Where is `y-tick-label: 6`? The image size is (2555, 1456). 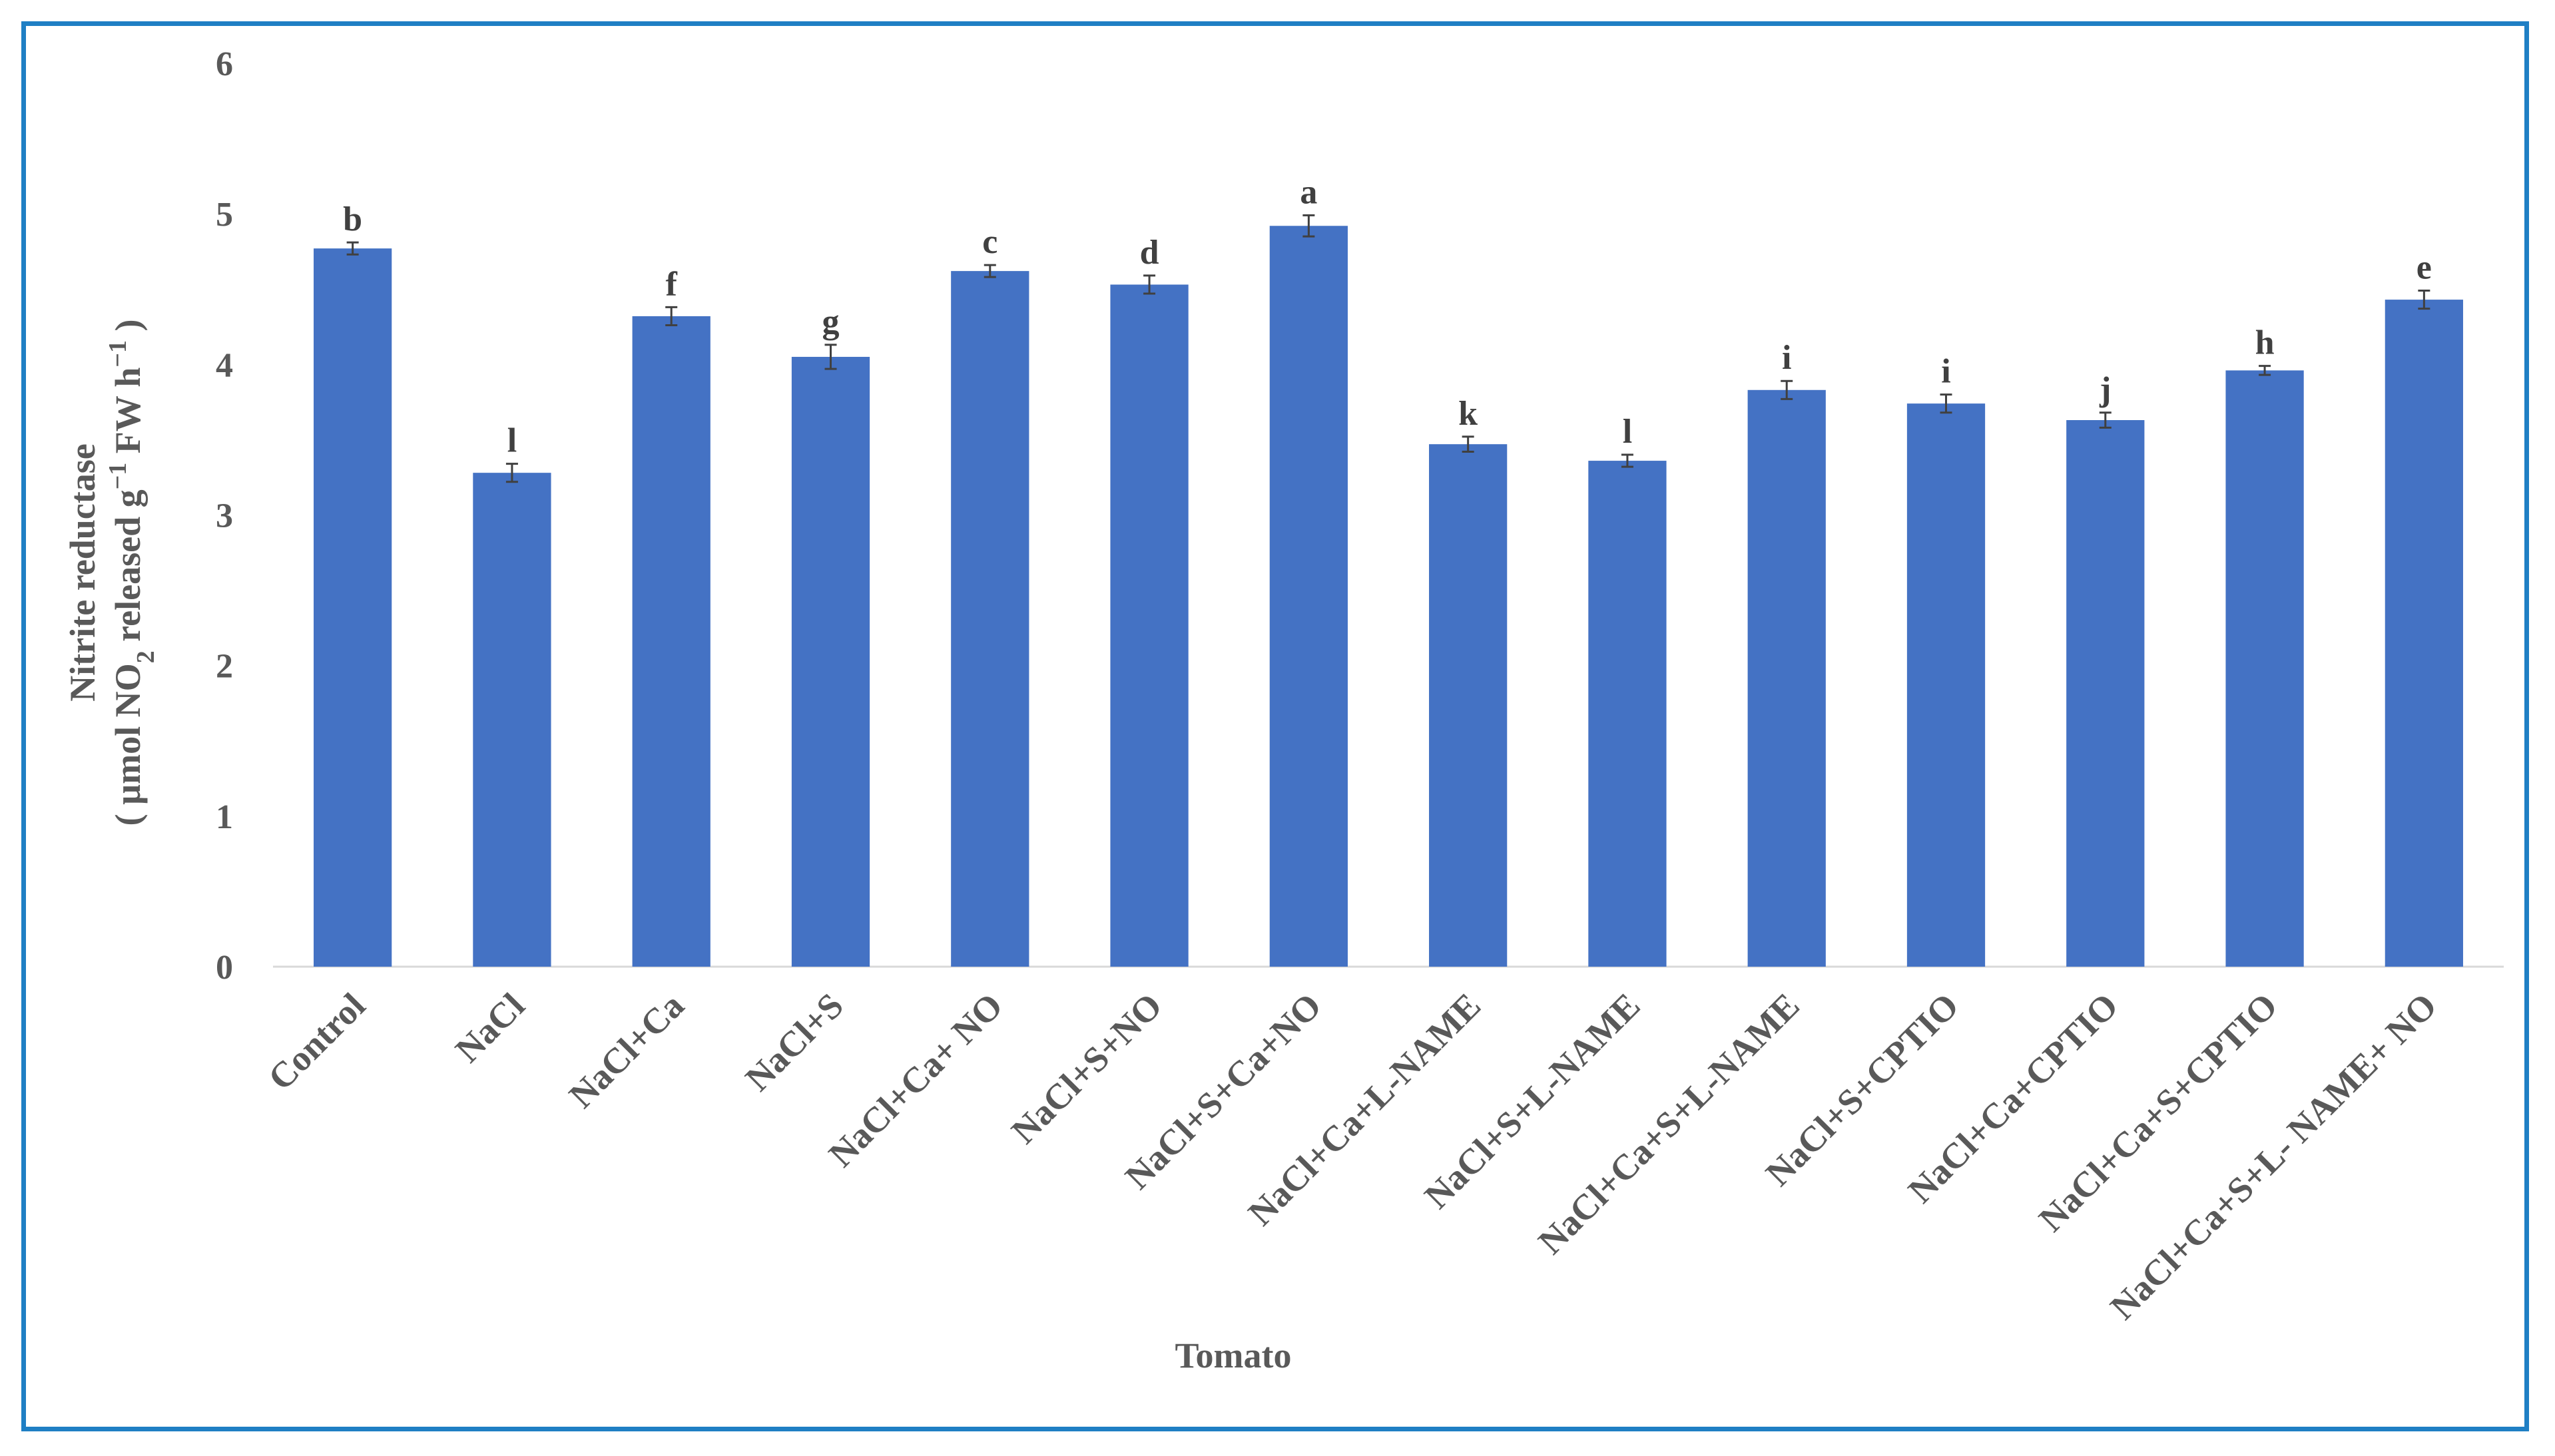 y-tick-label: 6 is located at coordinates (224, 64).